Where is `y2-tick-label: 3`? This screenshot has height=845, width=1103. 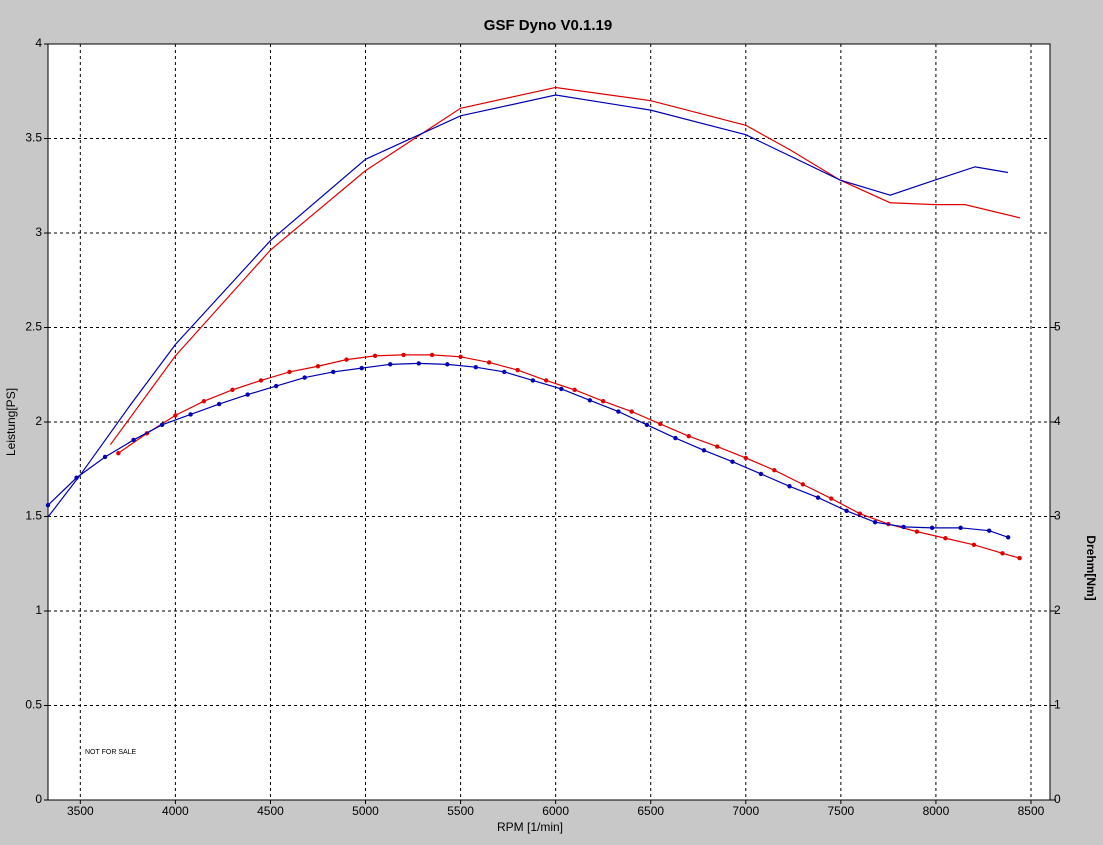 y2-tick-label: 3 is located at coordinates (1057, 516).